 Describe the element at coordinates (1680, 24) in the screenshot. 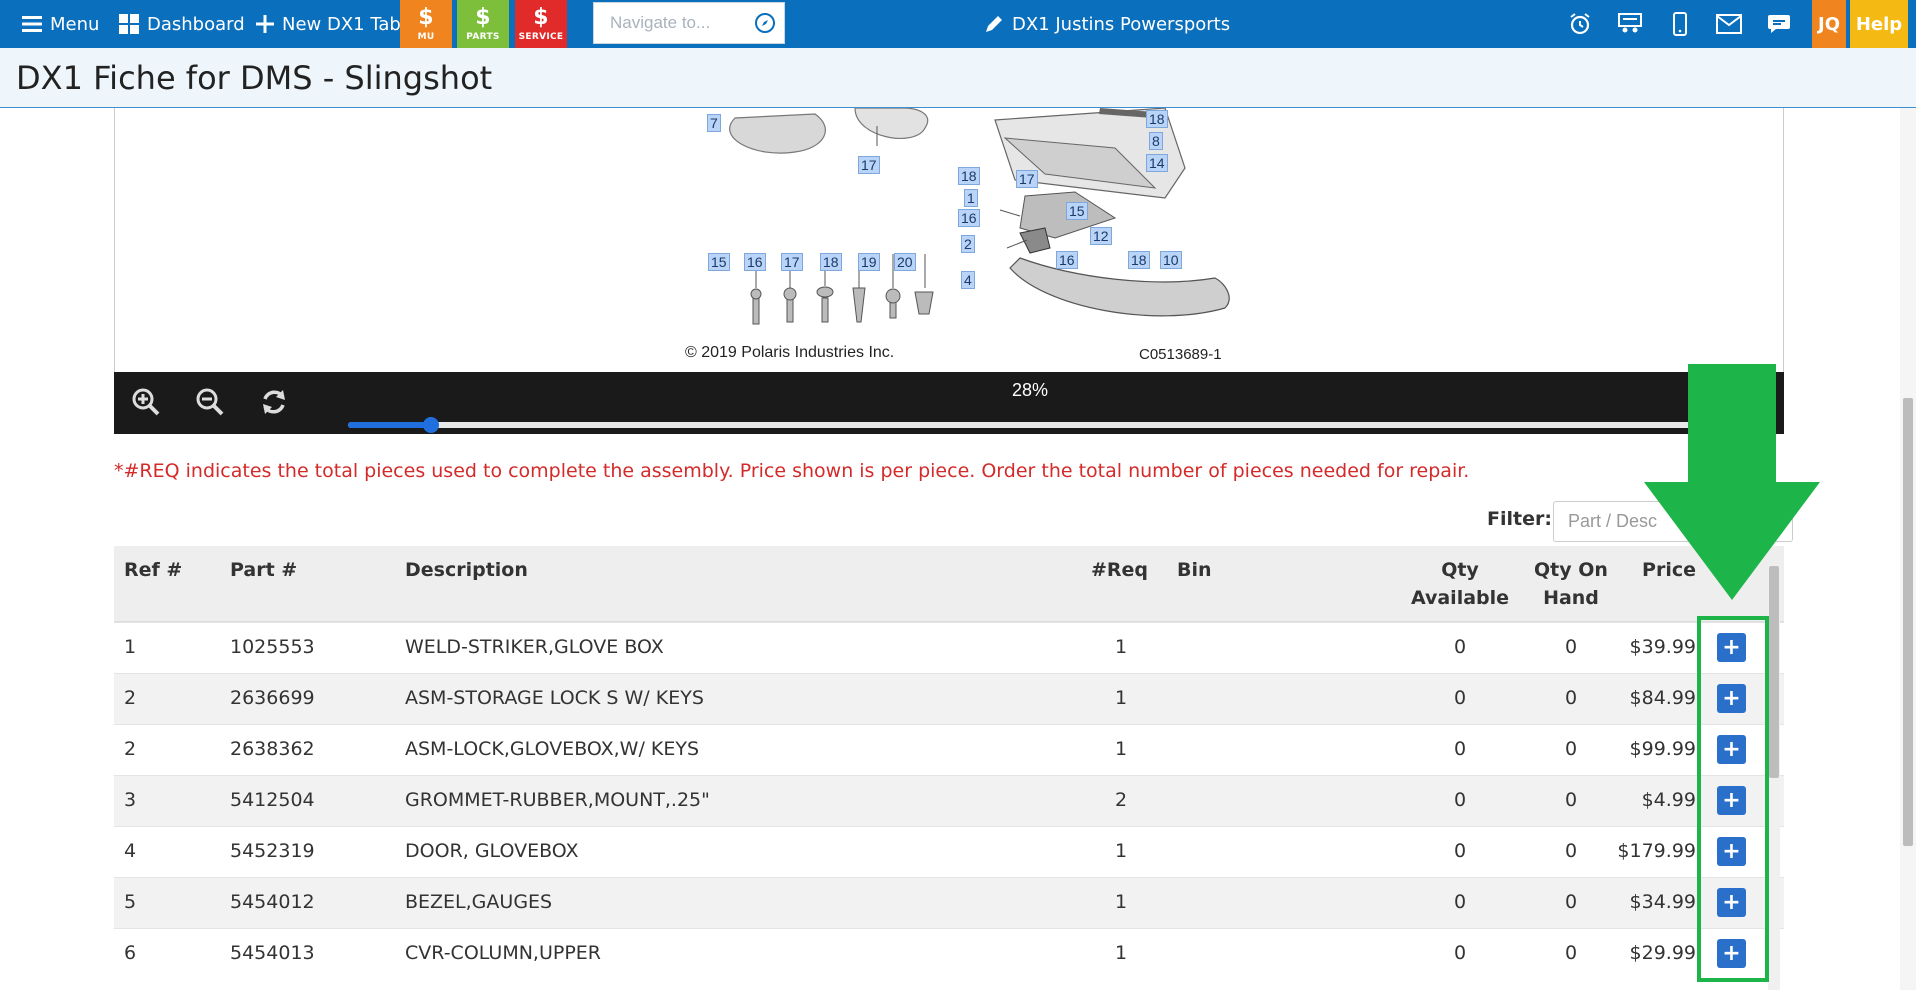

I see `mobile-phone-icon` at that location.